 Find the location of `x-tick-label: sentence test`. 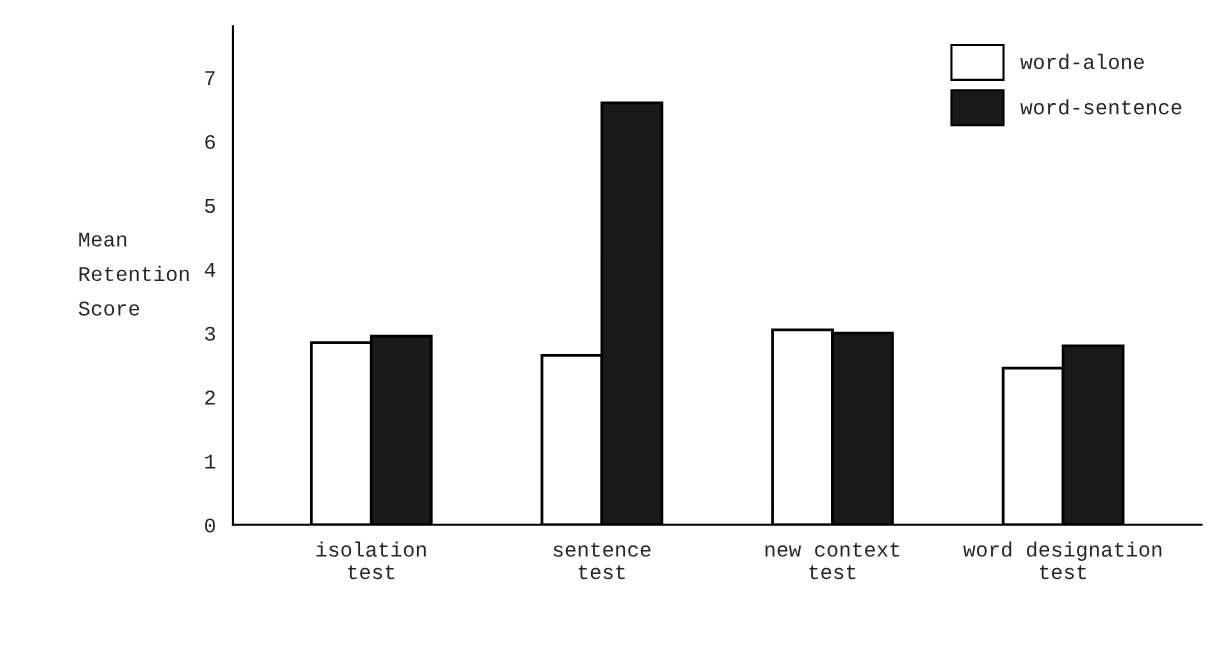

x-tick-label: sentence test is located at coordinates (602, 561).